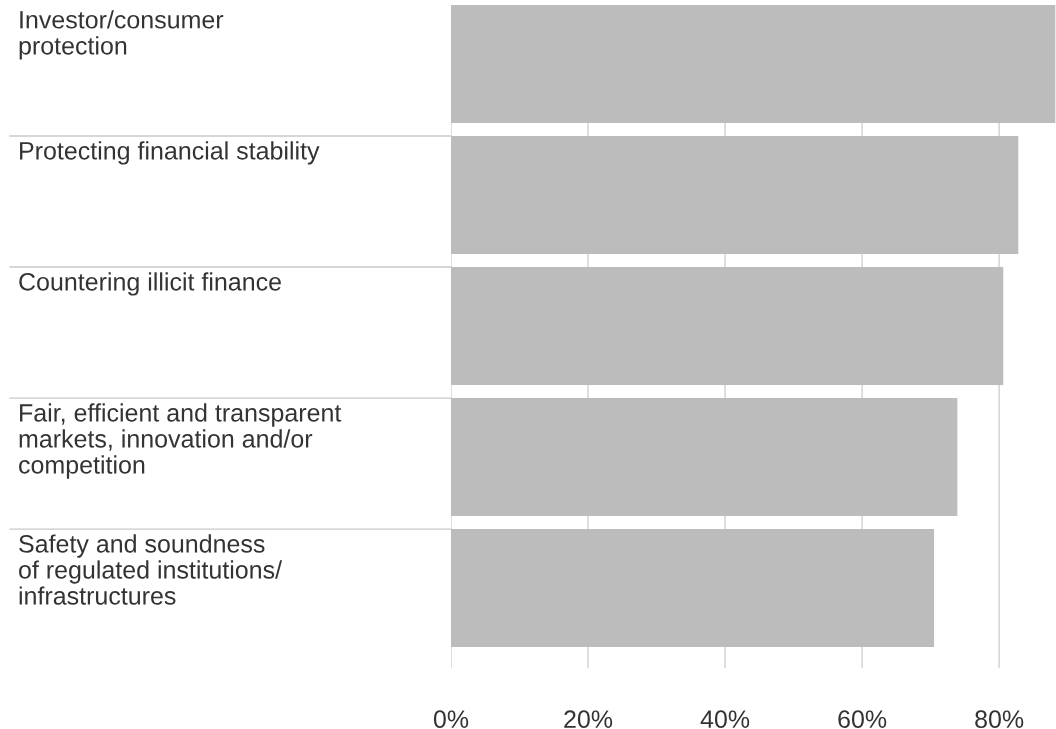 The height and width of the screenshot is (729, 1056). Describe the element at coordinates (753, 64) in the screenshot. I see `bar` at that location.